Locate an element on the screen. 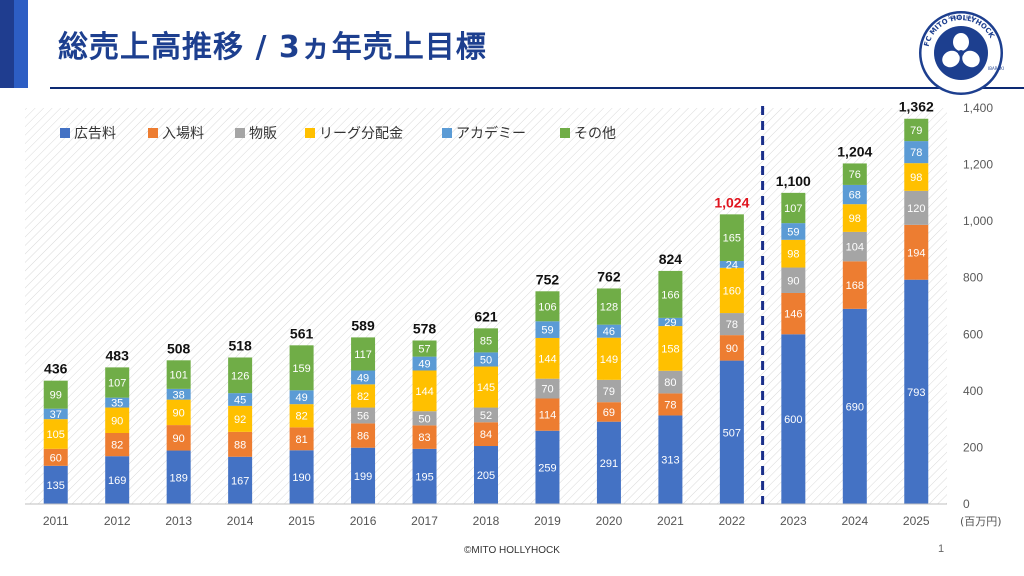  x-tick-label: 2021 is located at coordinates (670, 521).